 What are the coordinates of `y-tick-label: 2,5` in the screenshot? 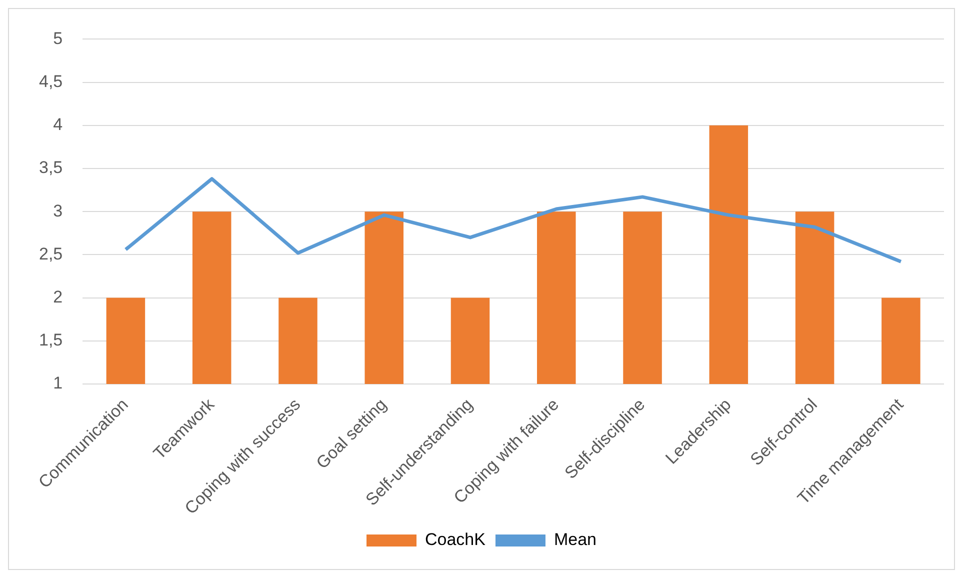 It's located at (50, 254).